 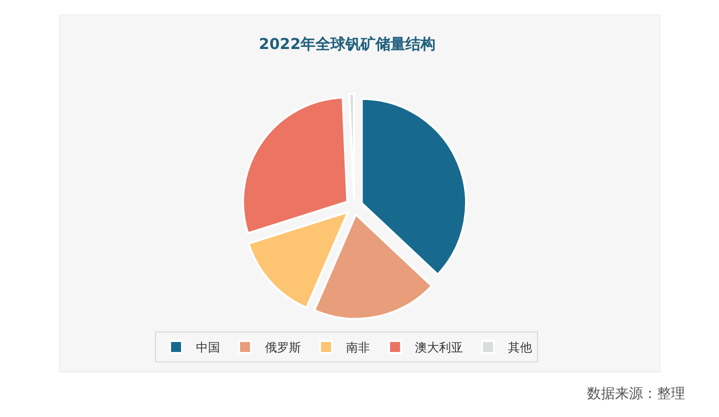 I want to click on legend-label: 澳大利亚, so click(x=439, y=347).